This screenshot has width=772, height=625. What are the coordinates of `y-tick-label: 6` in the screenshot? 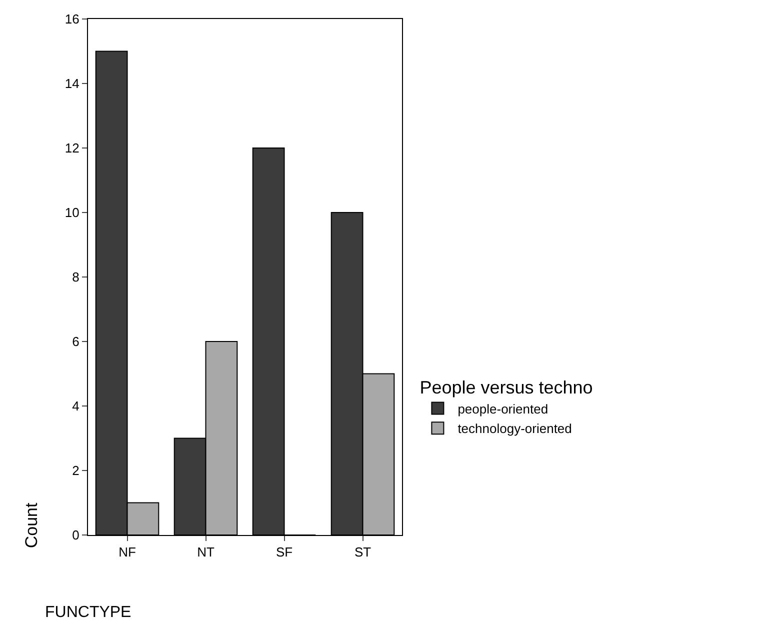 It's located at (76, 342).